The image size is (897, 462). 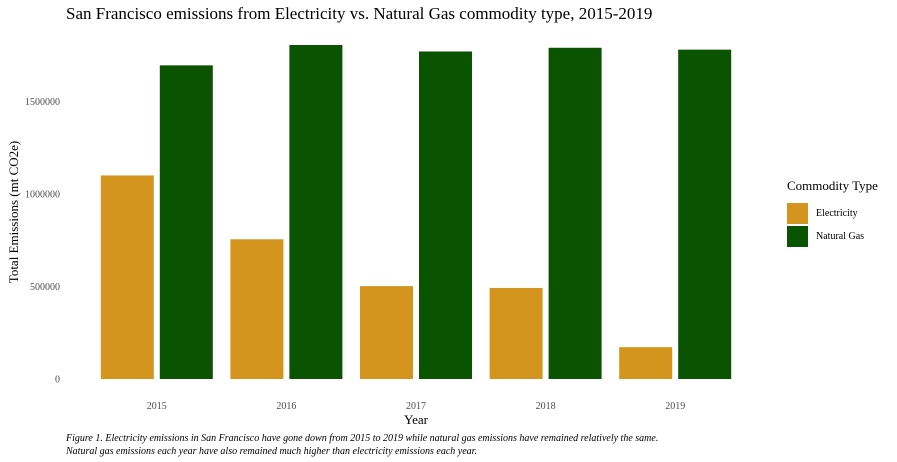 I want to click on bar-natural-gas-2017, so click(x=445, y=215).